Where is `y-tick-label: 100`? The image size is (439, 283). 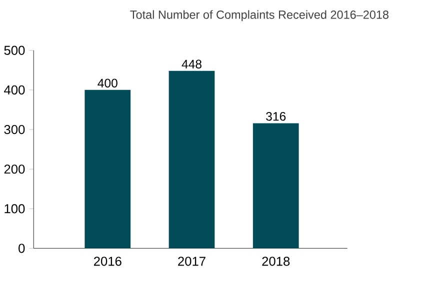 y-tick-label: 100 is located at coordinates (14, 209).